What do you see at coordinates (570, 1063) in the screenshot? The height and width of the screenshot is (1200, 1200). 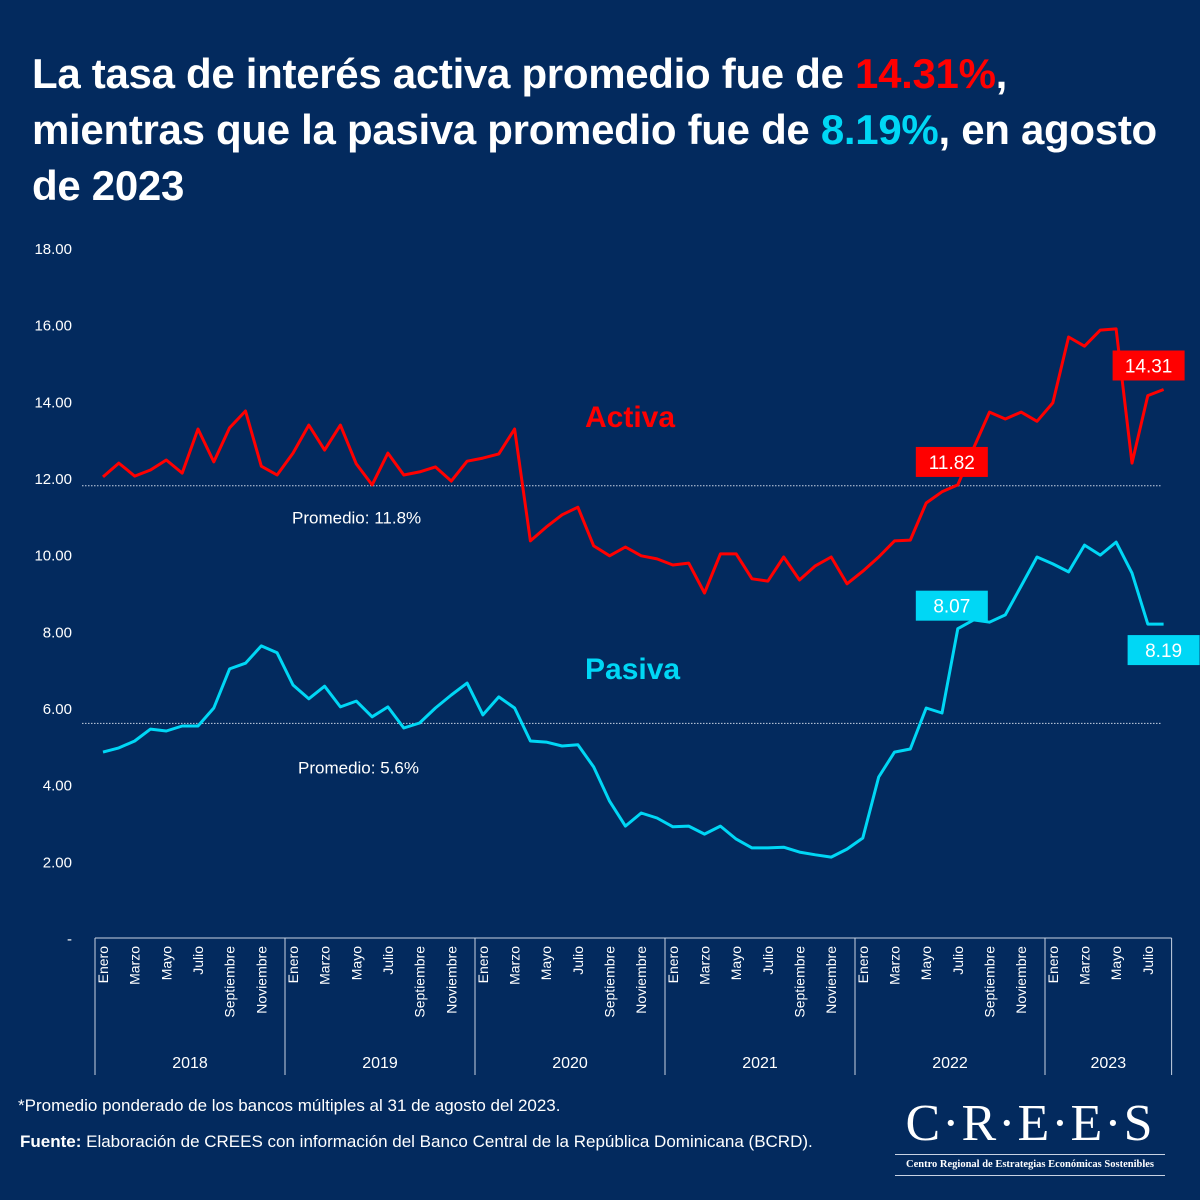 I see `year-label: 2020` at bounding box center [570, 1063].